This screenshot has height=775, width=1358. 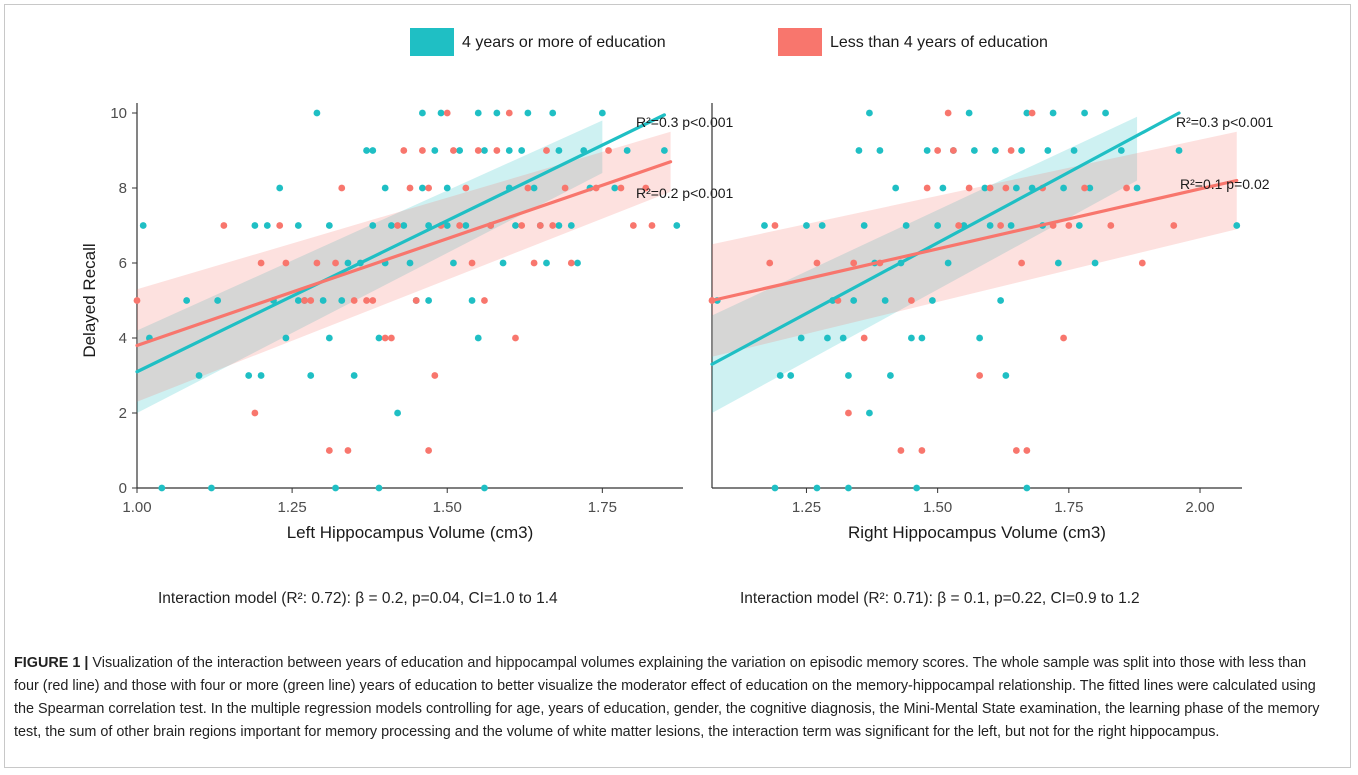 I want to click on y-tick-label: 0, so click(x=123, y=488).